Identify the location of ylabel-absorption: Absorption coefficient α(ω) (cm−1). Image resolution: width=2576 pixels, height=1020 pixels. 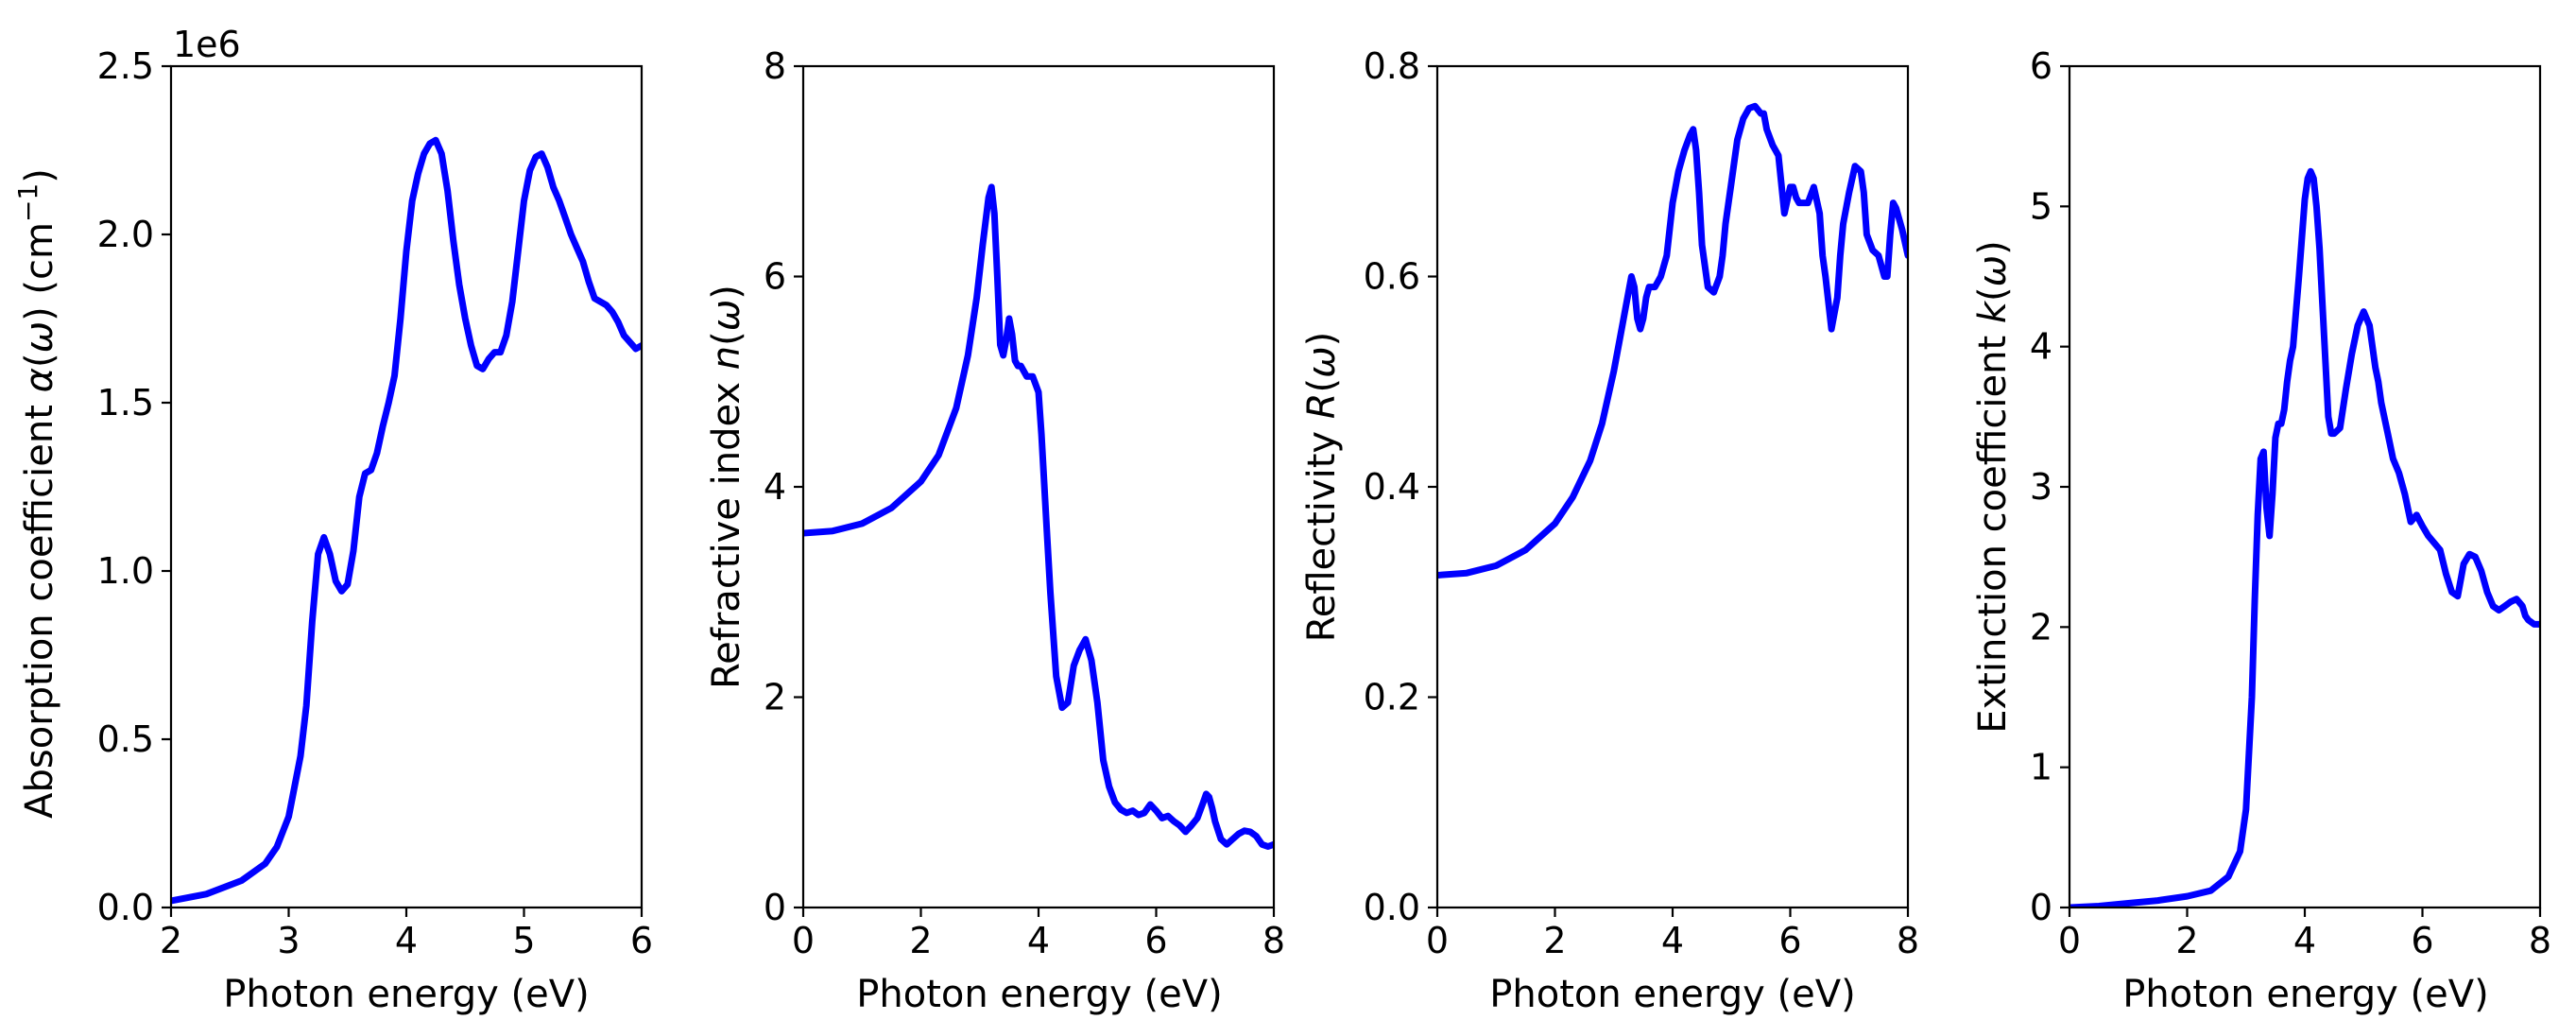
(36, 493).